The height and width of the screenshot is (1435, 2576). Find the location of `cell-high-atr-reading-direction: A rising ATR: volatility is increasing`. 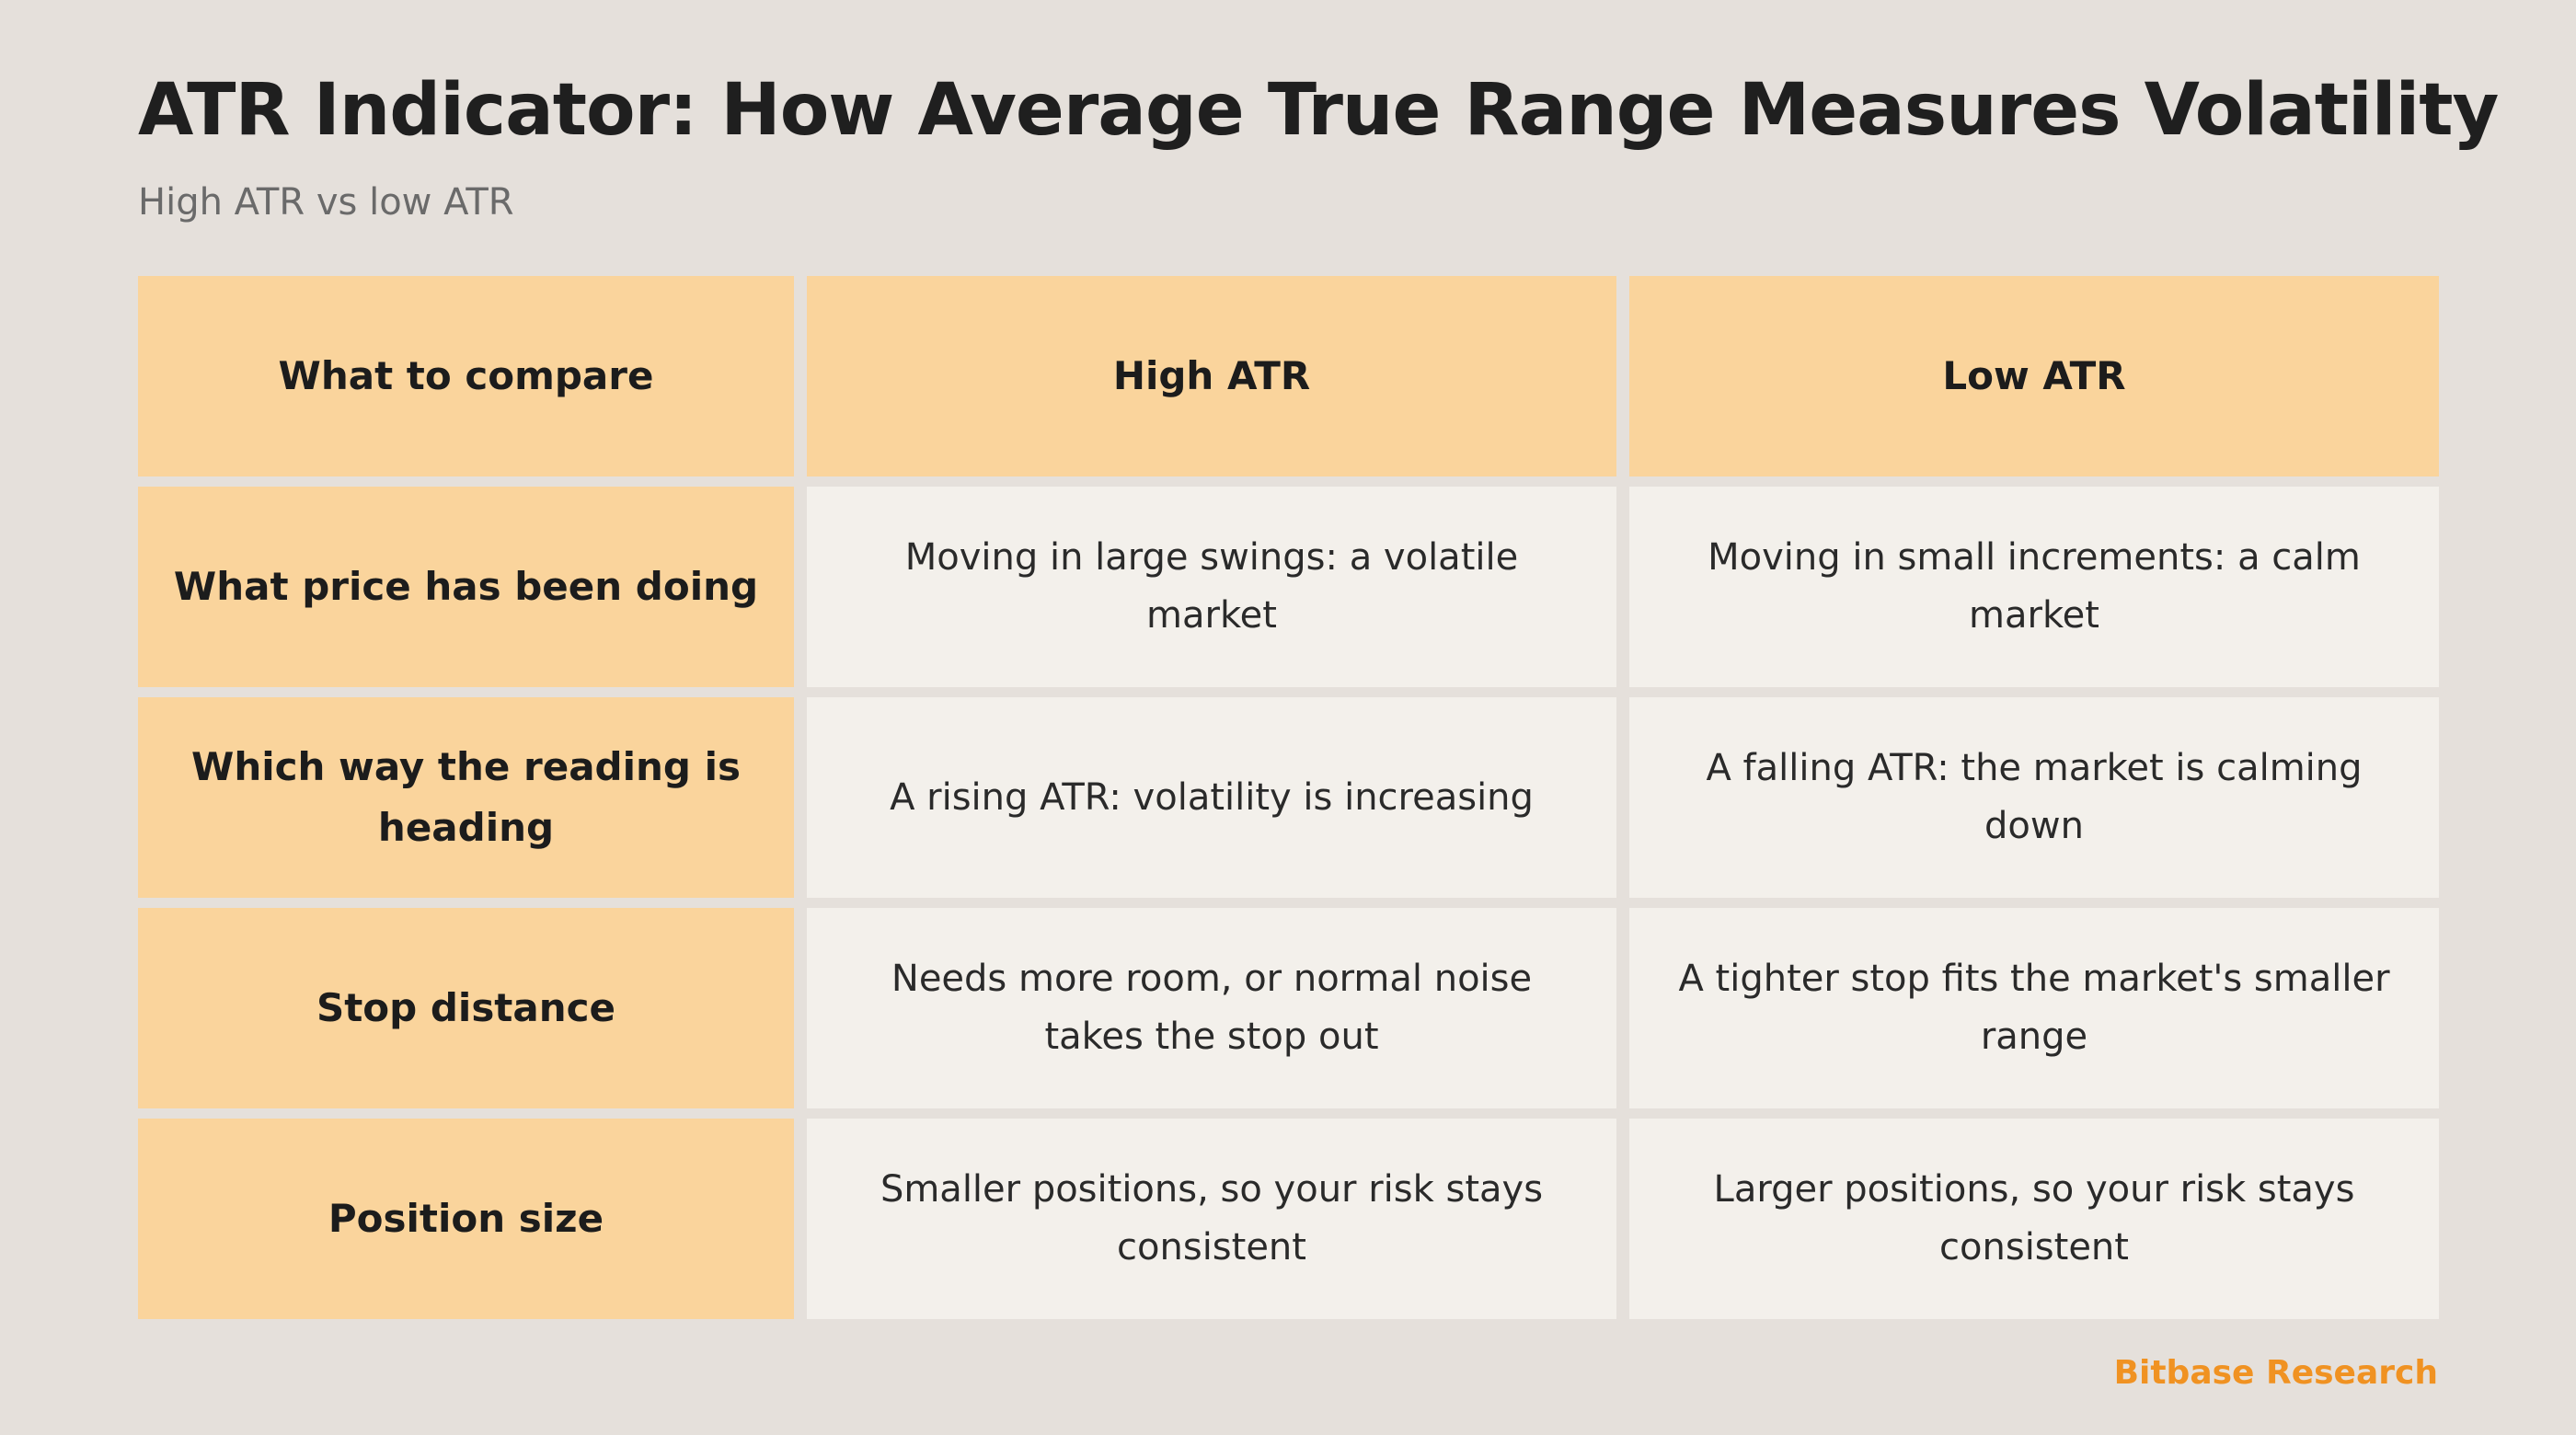

cell-high-atr-reading-direction: A rising ATR: volatility is increasing is located at coordinates (1211, 797).